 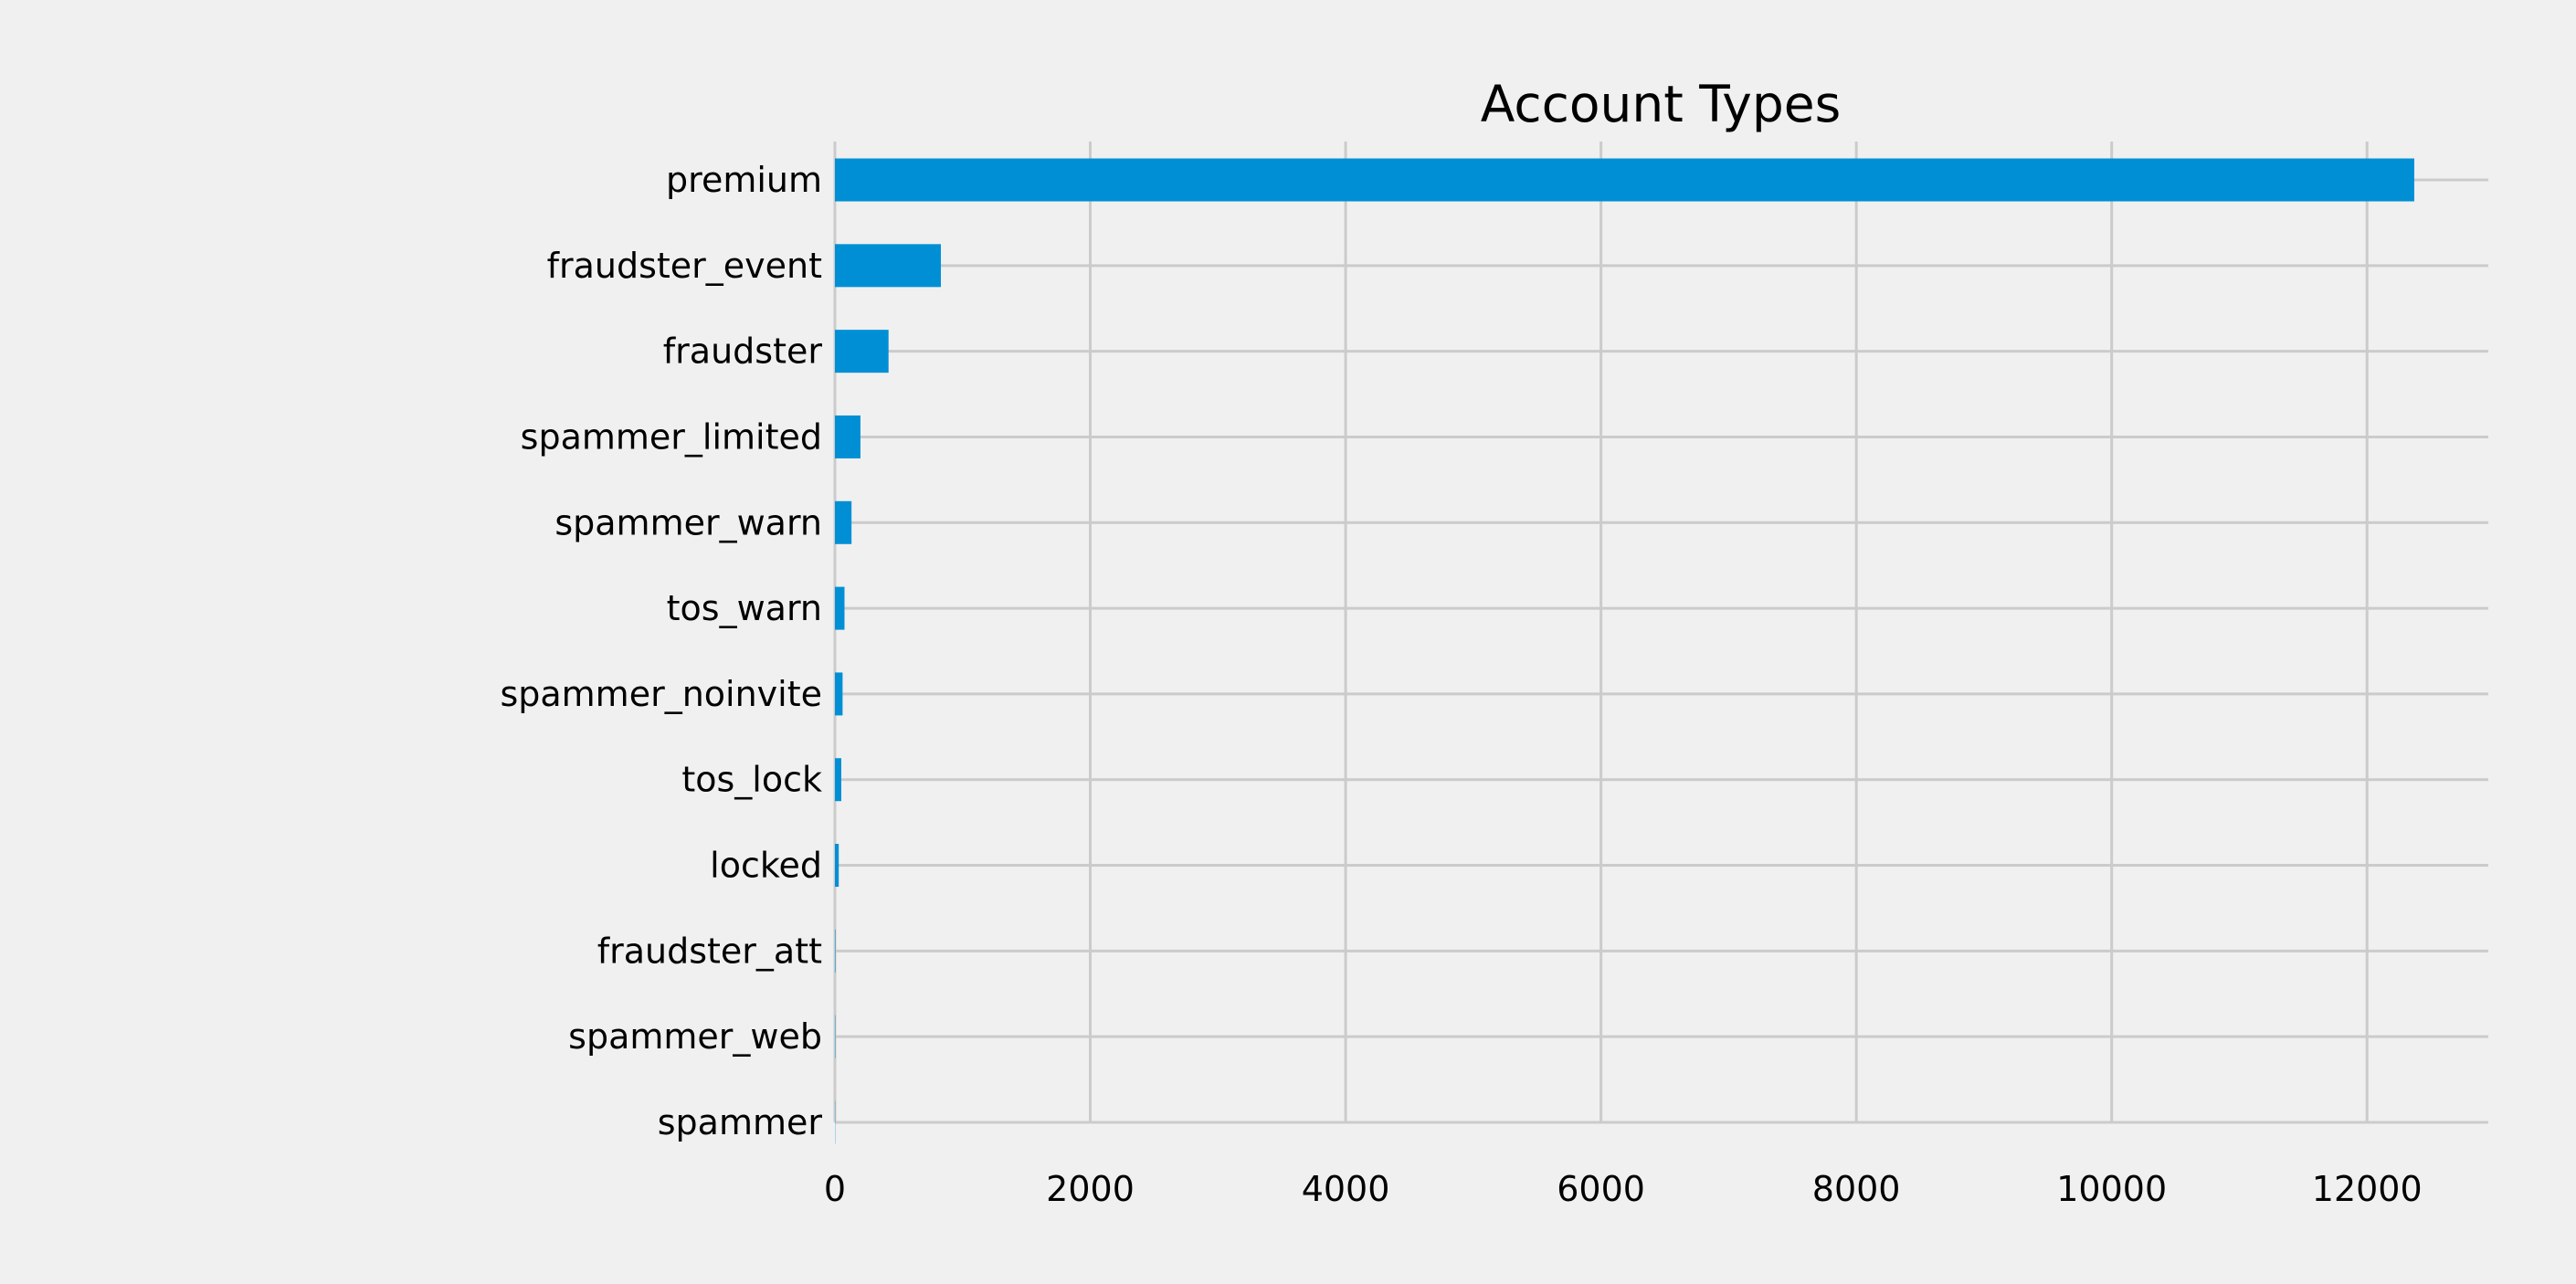 I want to click on bar-fraudster-att, so click(x=836, y=951).